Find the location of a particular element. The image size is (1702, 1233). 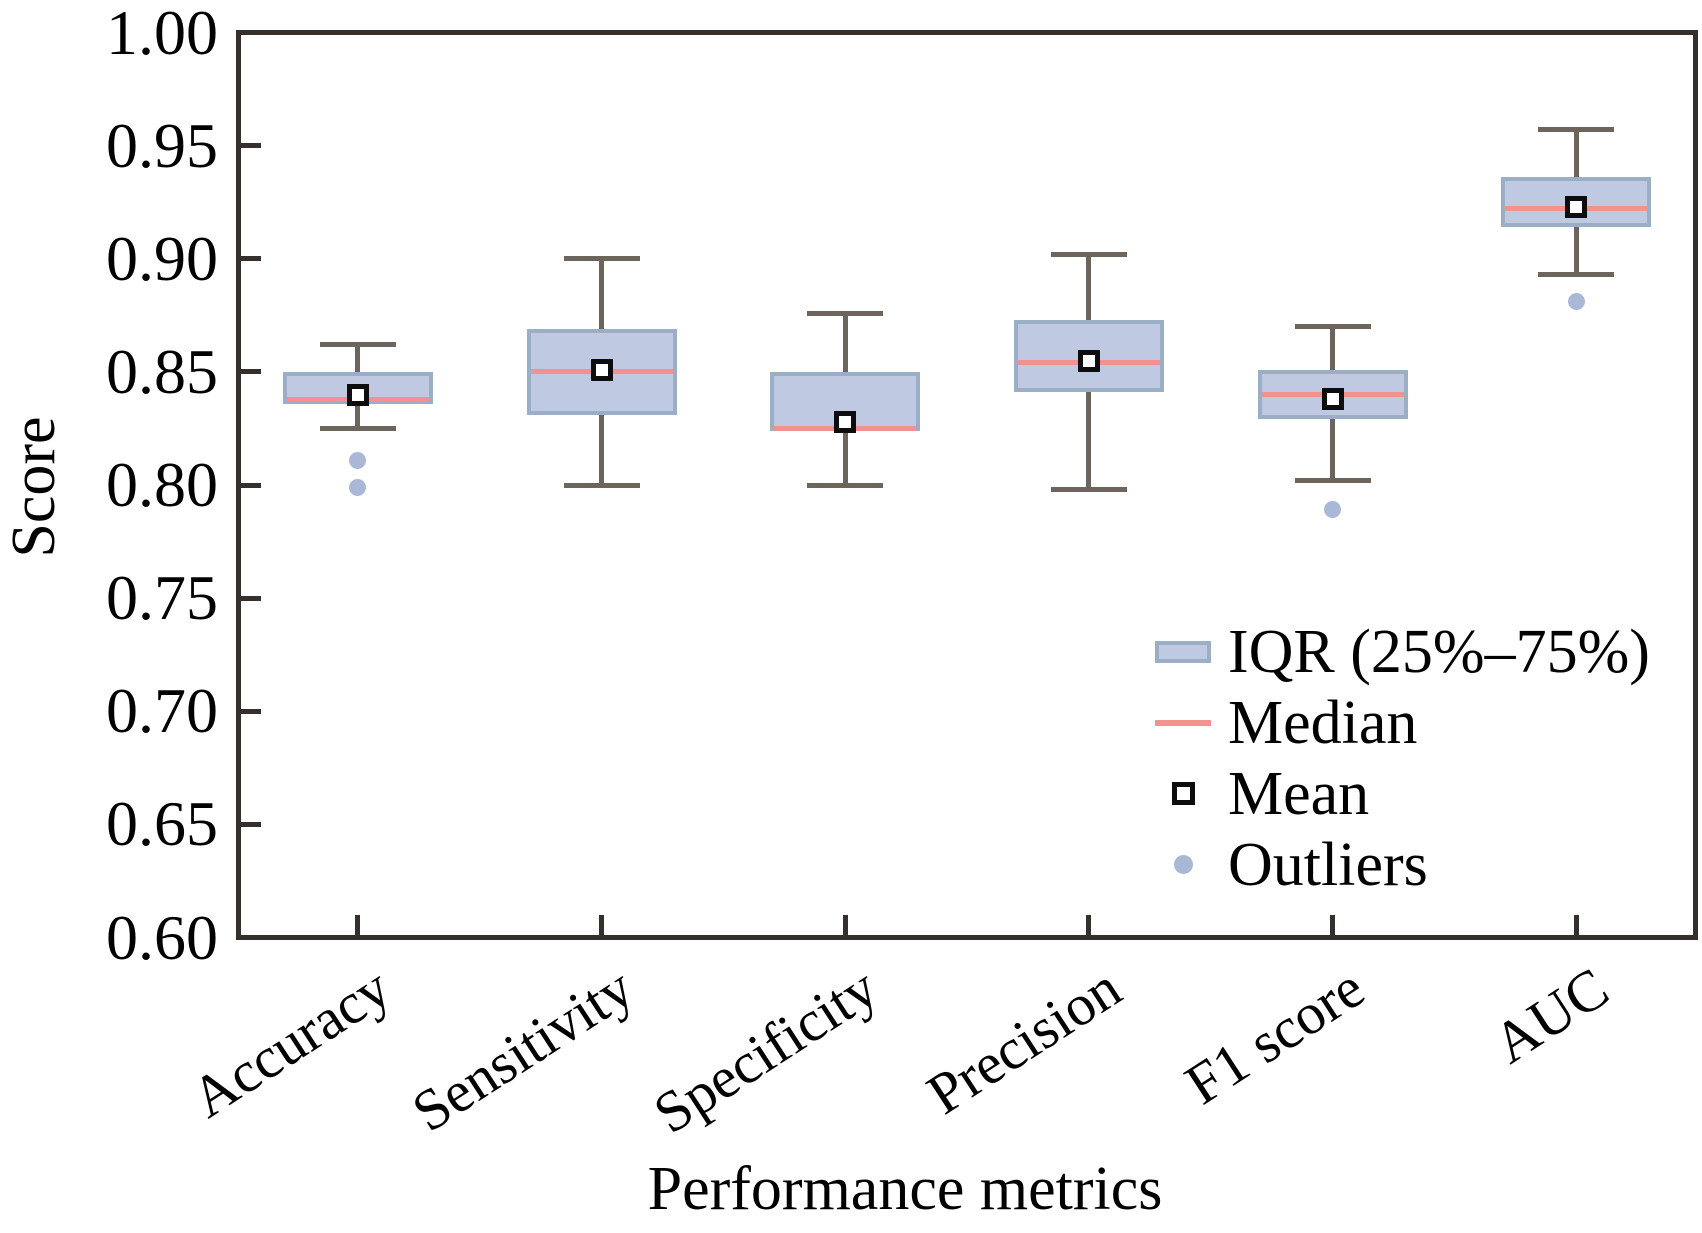

y-tick-label: 0.80 is located at coordinates (162, 484).